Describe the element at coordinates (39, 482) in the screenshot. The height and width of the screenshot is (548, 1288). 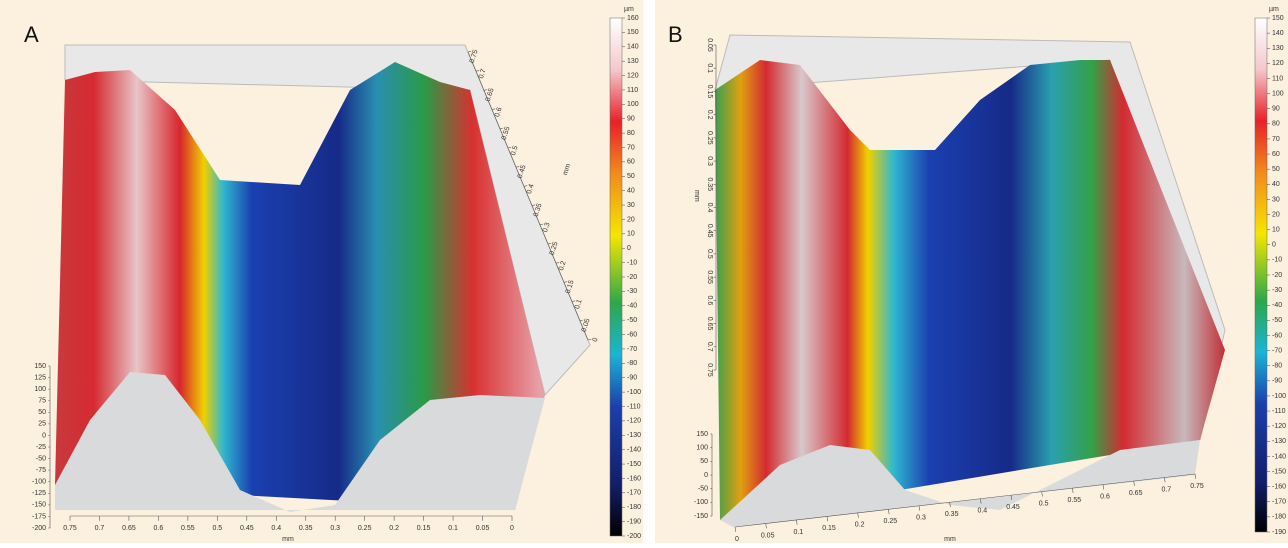
I see `axis-tick-label: -100` at that location.